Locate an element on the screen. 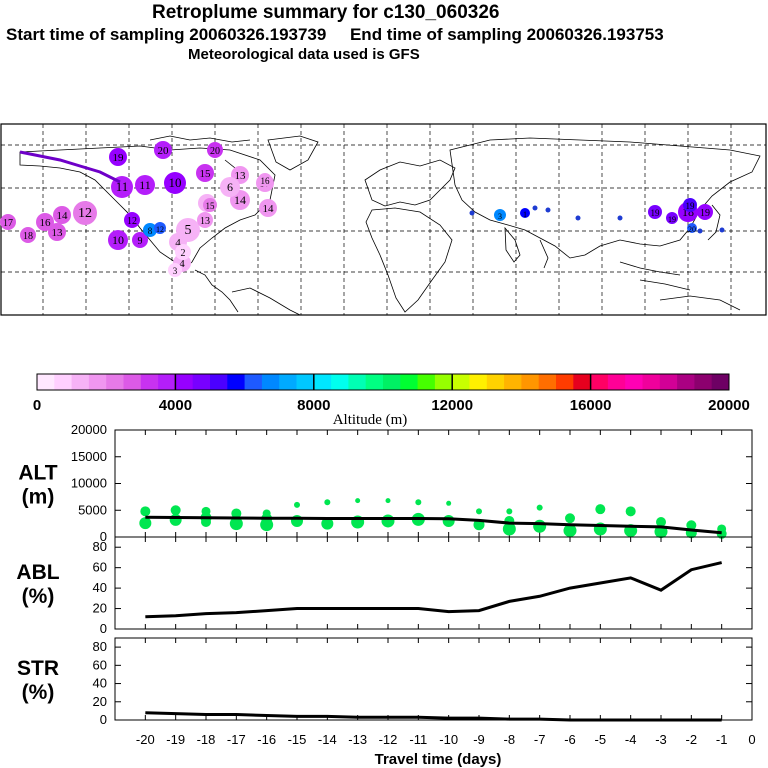 The width and height of the screenshot is (768, 768). y-tick-label: 60 is located at coordinates (100, 664).